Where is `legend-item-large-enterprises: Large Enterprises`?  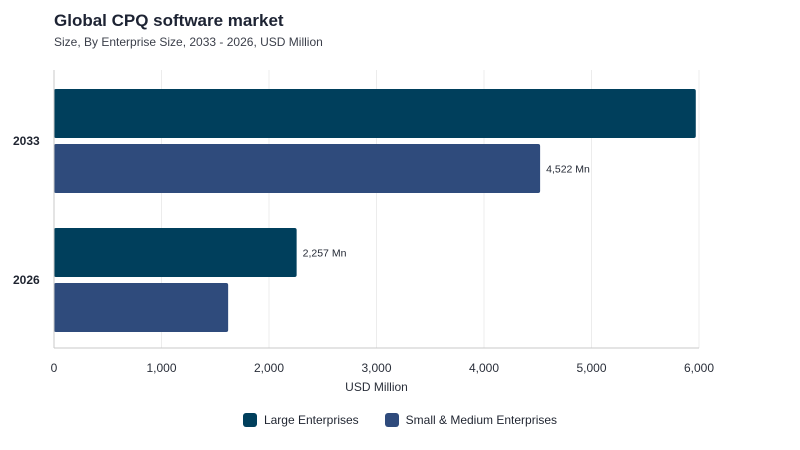 legend-item-large-enterprises: Large Enterprises is located at coordinates (300, 420).